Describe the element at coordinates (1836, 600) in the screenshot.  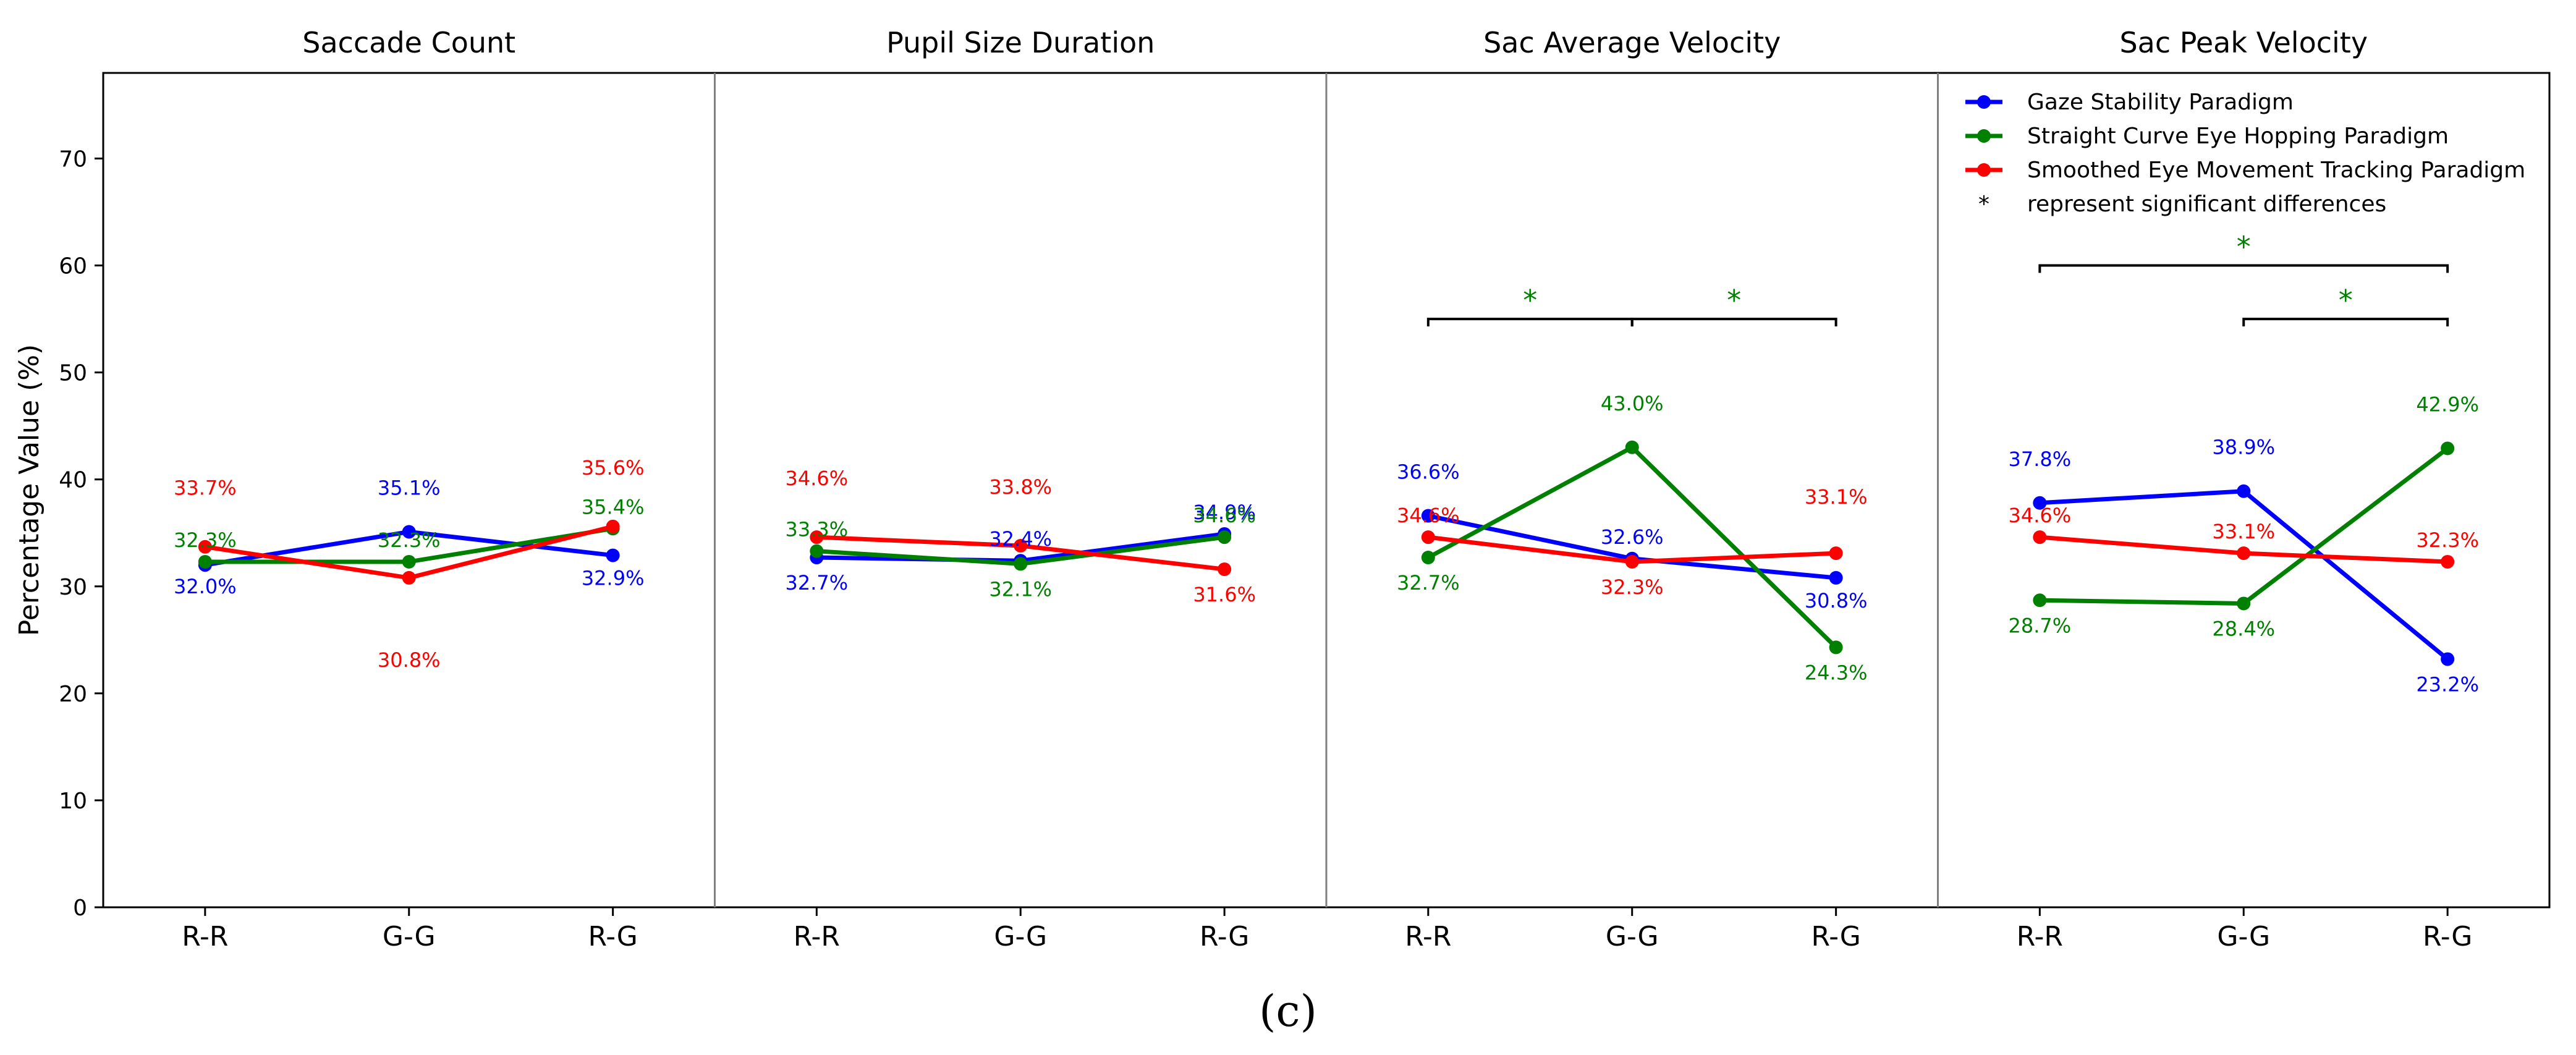
I see `data-label: 30.8%` at that location.